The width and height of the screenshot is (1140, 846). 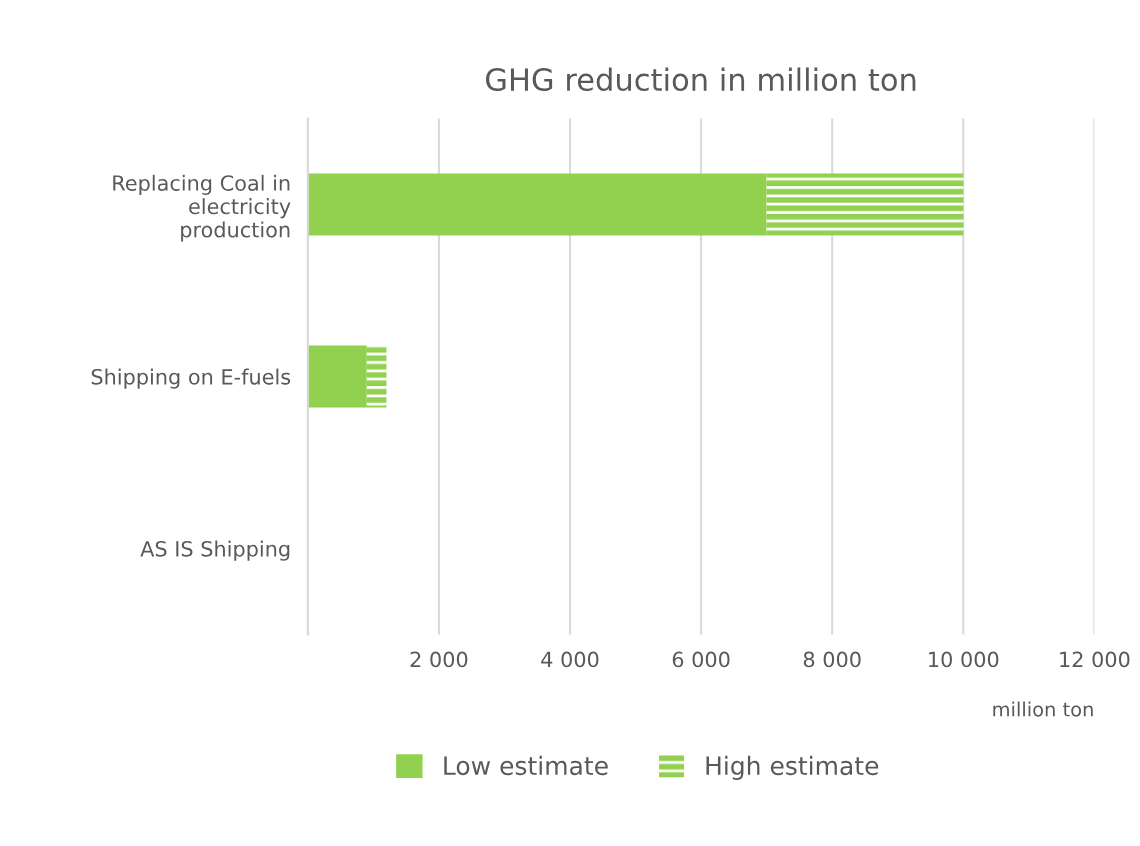 I want to click on y-tick-label: Replacing Coal in electricity production, so click(x=202, y=208).